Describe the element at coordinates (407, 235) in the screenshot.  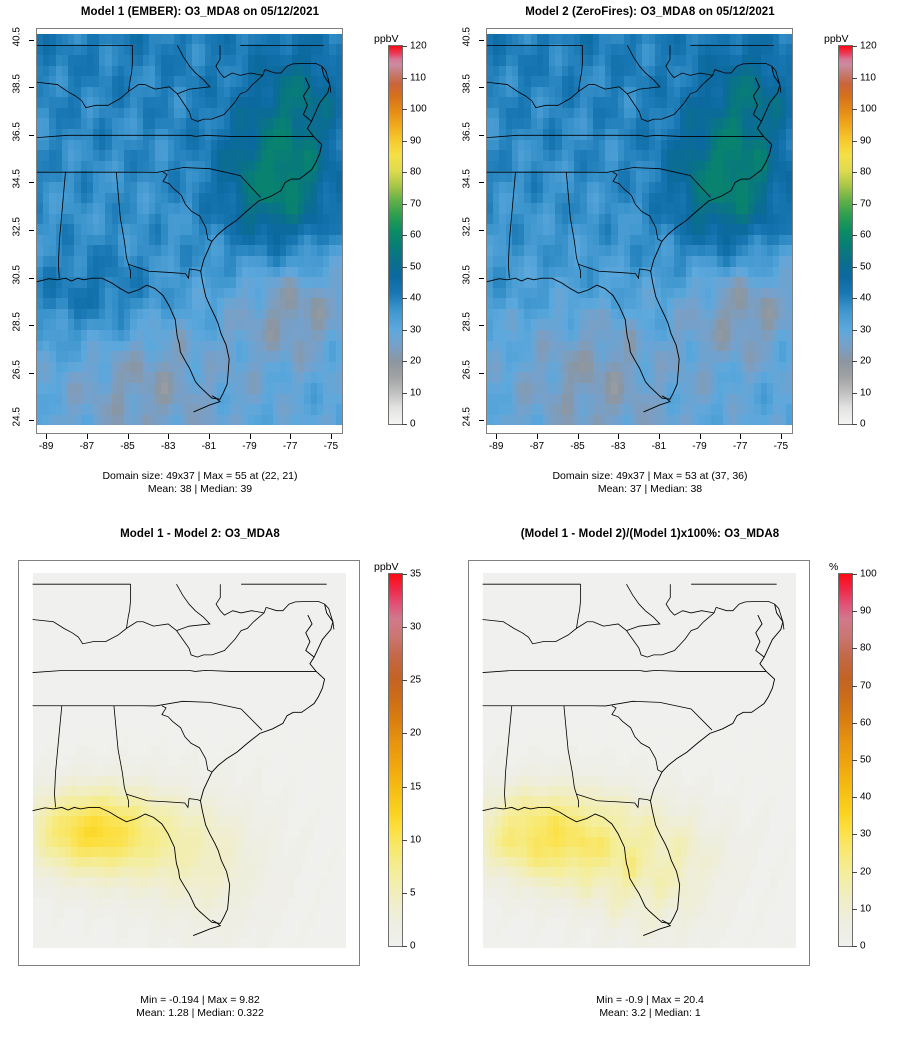
I see `colorbar-gradient: 0 10 20 30 40 50 60 70 80 90 100 110 120` at that location.